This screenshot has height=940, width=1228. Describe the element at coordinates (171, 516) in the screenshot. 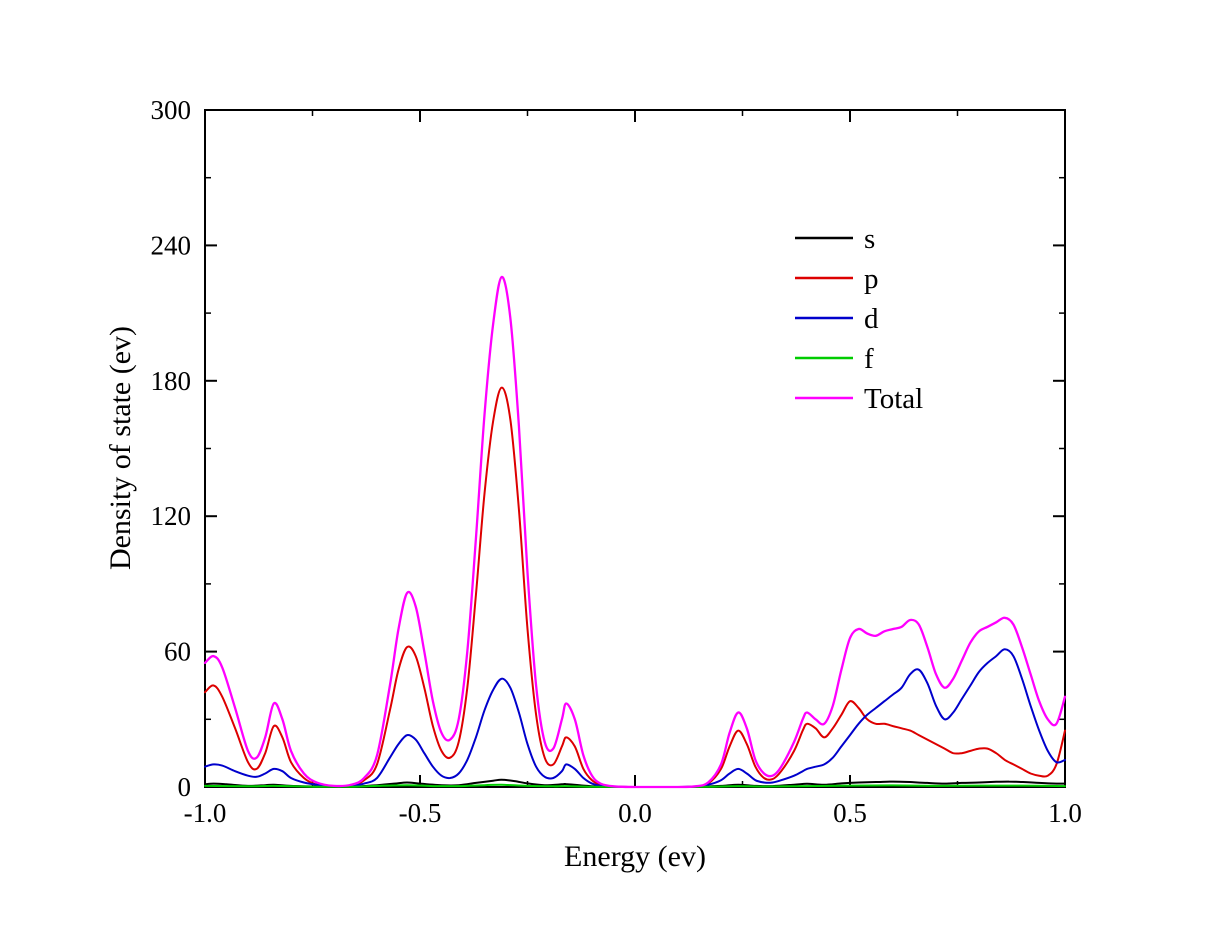

I see `y-tick-label: 120` at that location.